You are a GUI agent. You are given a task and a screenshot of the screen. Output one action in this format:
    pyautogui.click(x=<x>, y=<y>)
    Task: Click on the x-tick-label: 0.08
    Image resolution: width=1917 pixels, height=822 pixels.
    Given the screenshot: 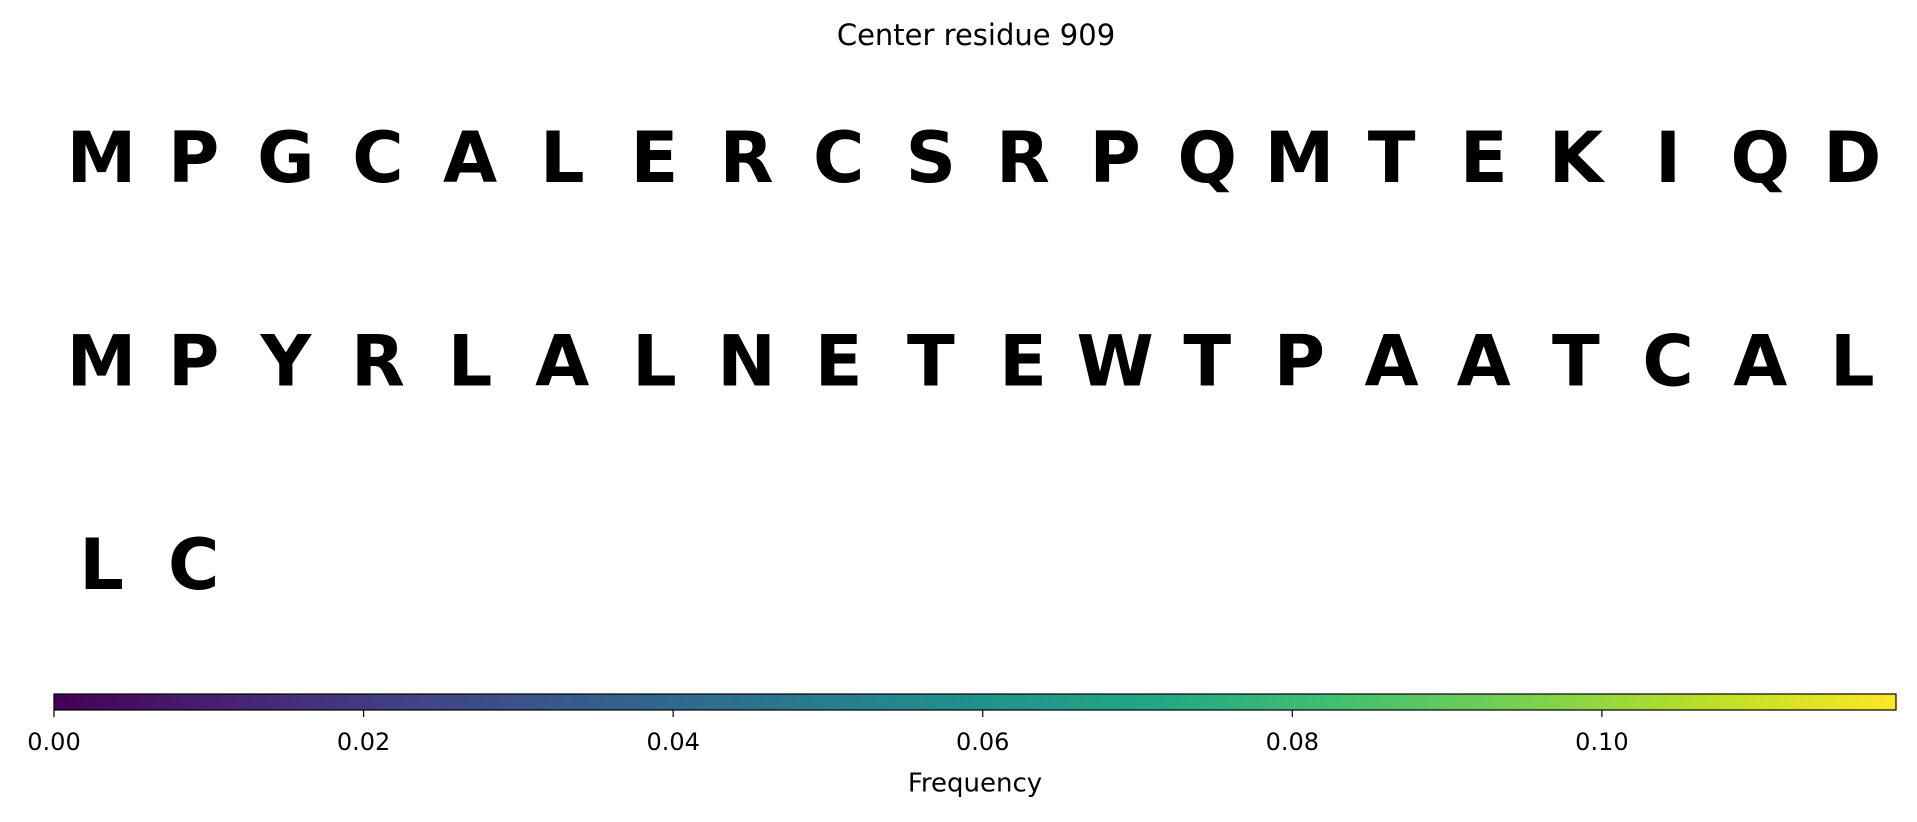 What is the action you would take?
    pyautogui.click(x=1292, y=742)
    